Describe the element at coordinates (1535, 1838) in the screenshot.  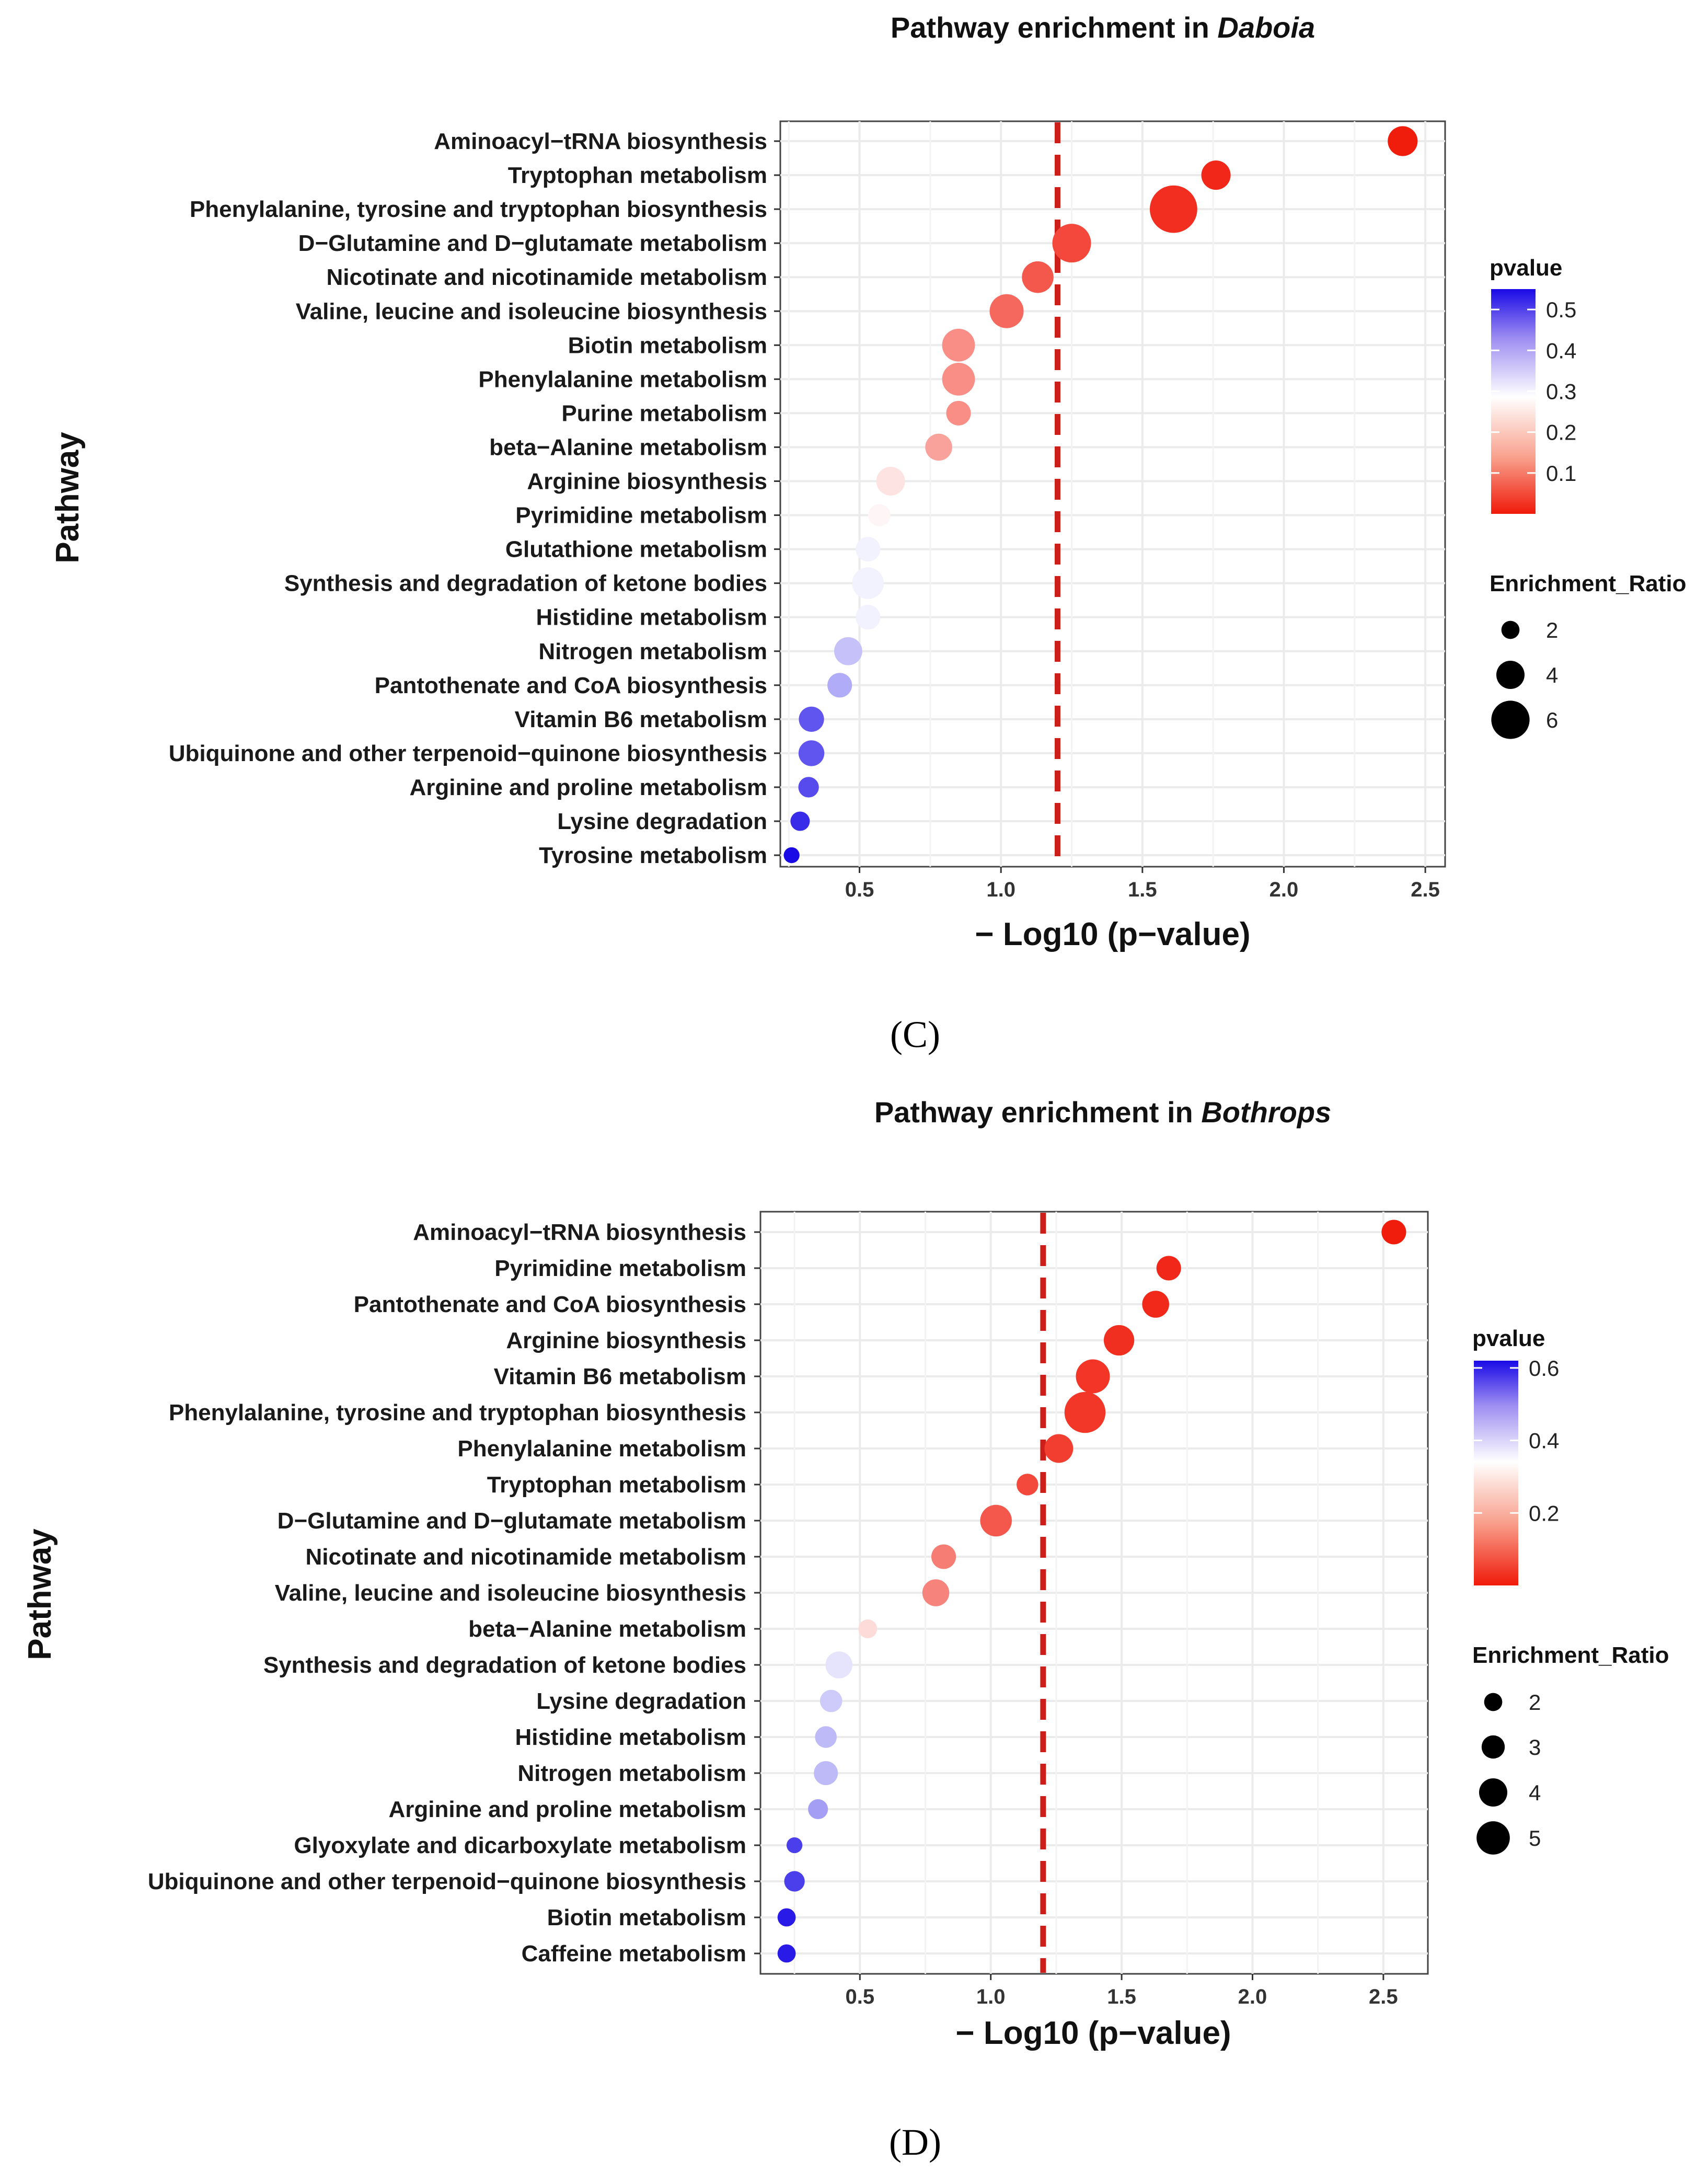
I see `size-legend-label: 5` at that location.